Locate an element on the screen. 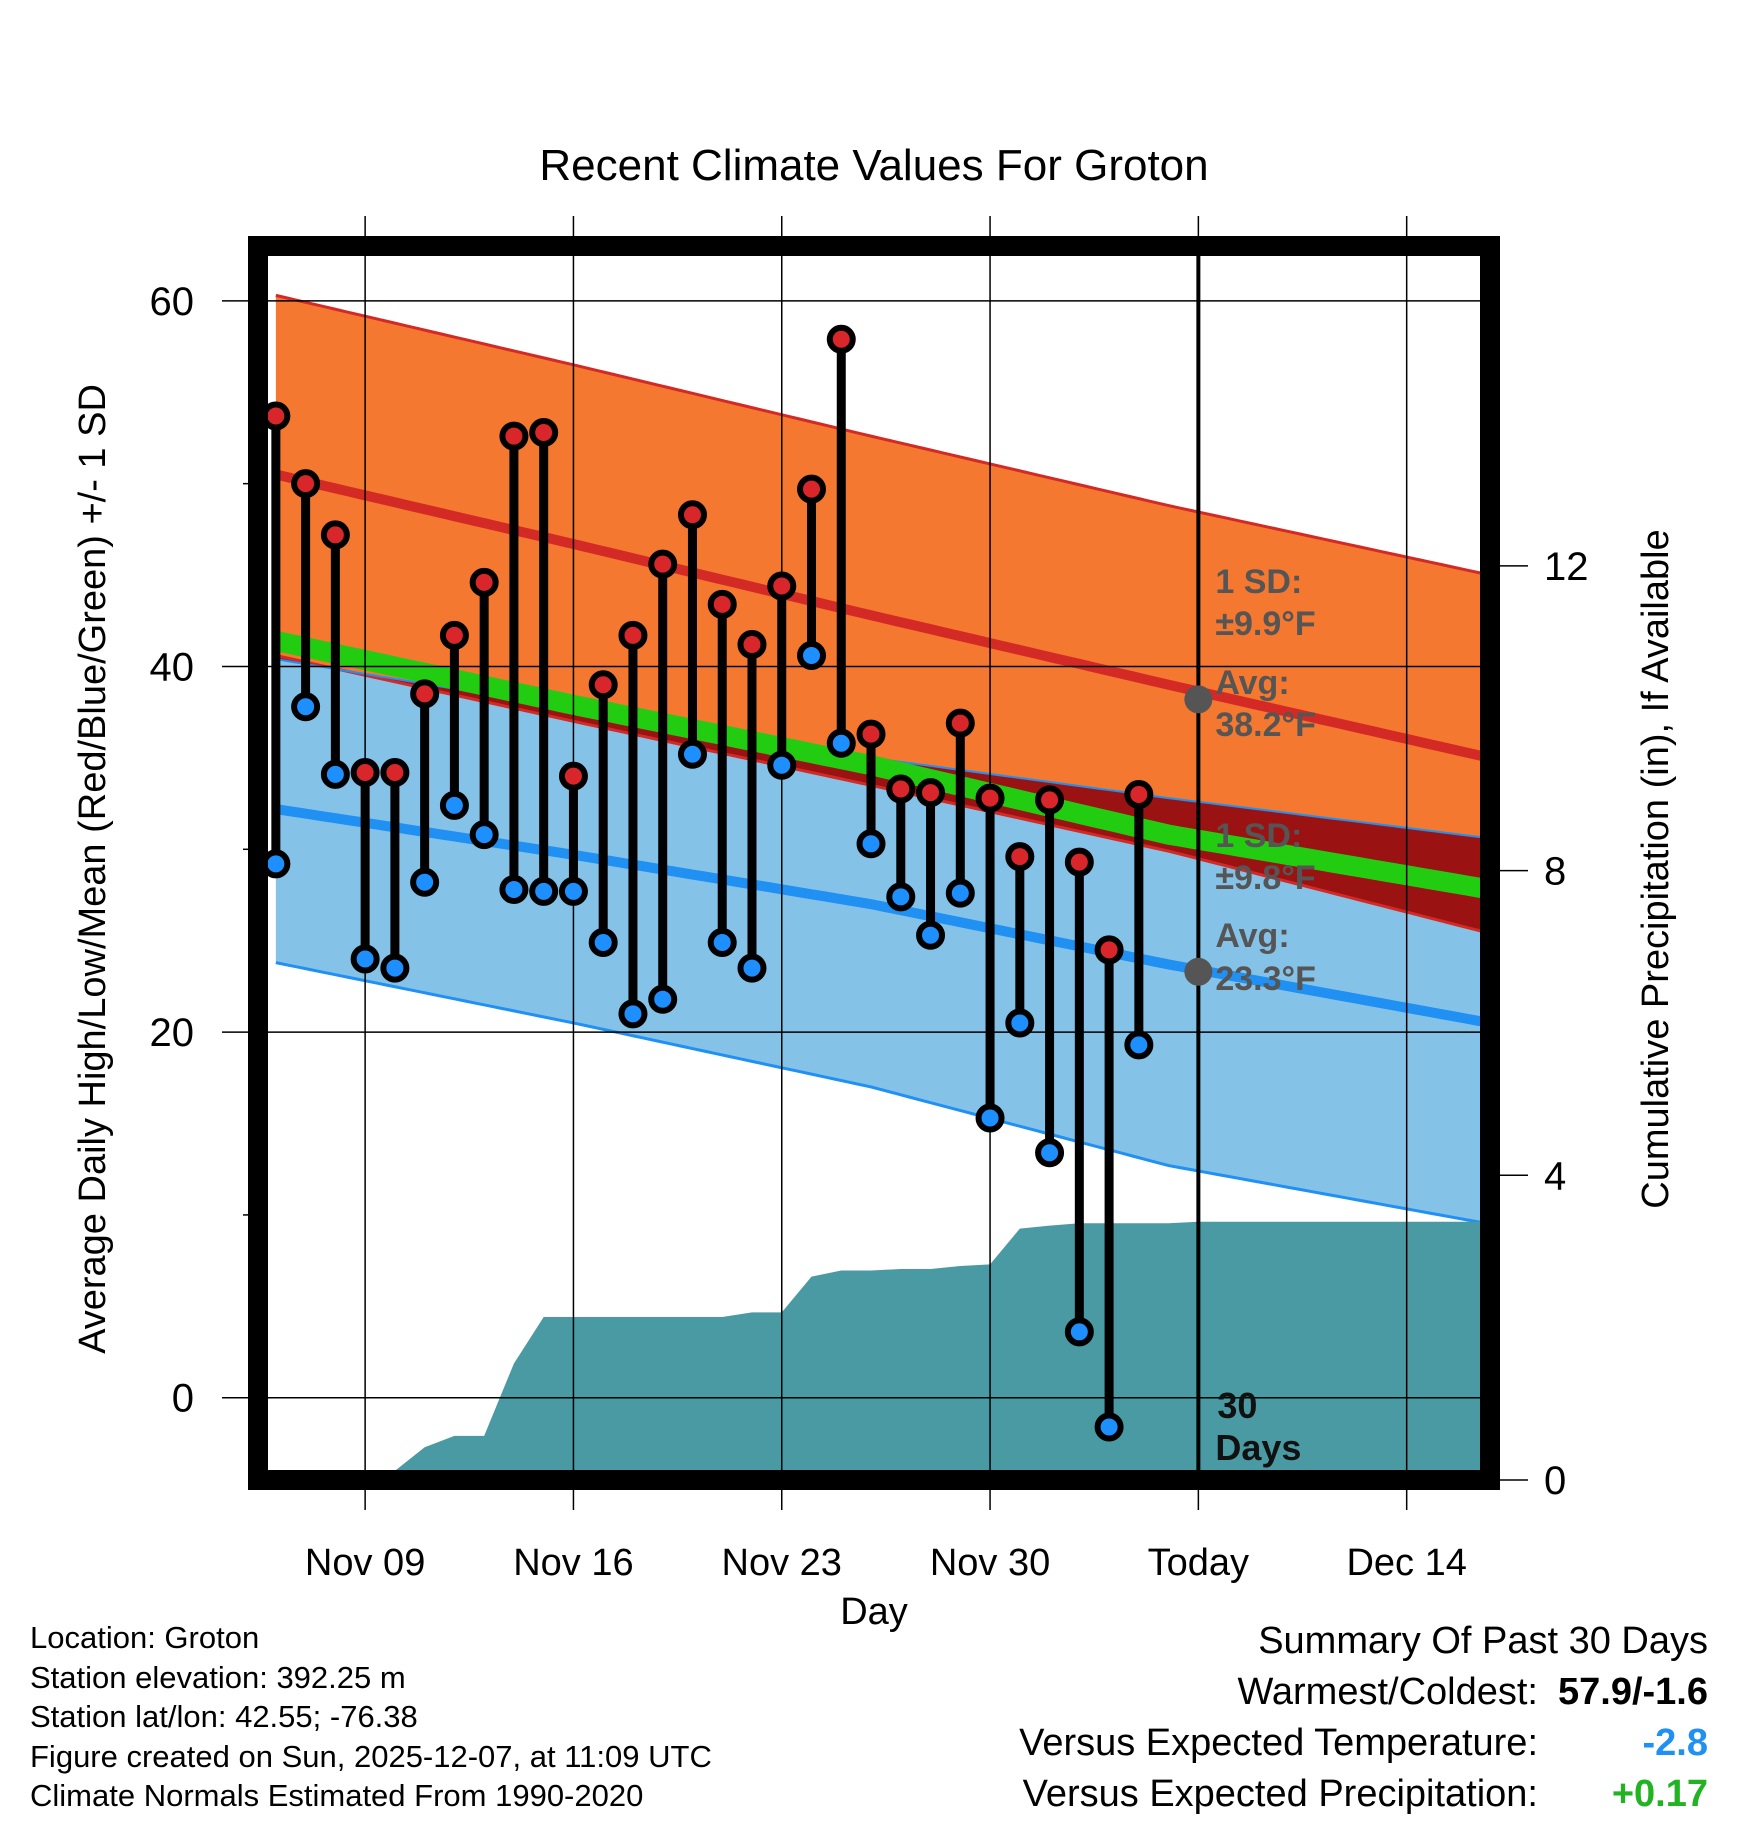 Image resolution: width=1748 pixels, height=1828 pixels. elevation-text: Station elevation: 392.25 m is located at coordinates (218, 1677).